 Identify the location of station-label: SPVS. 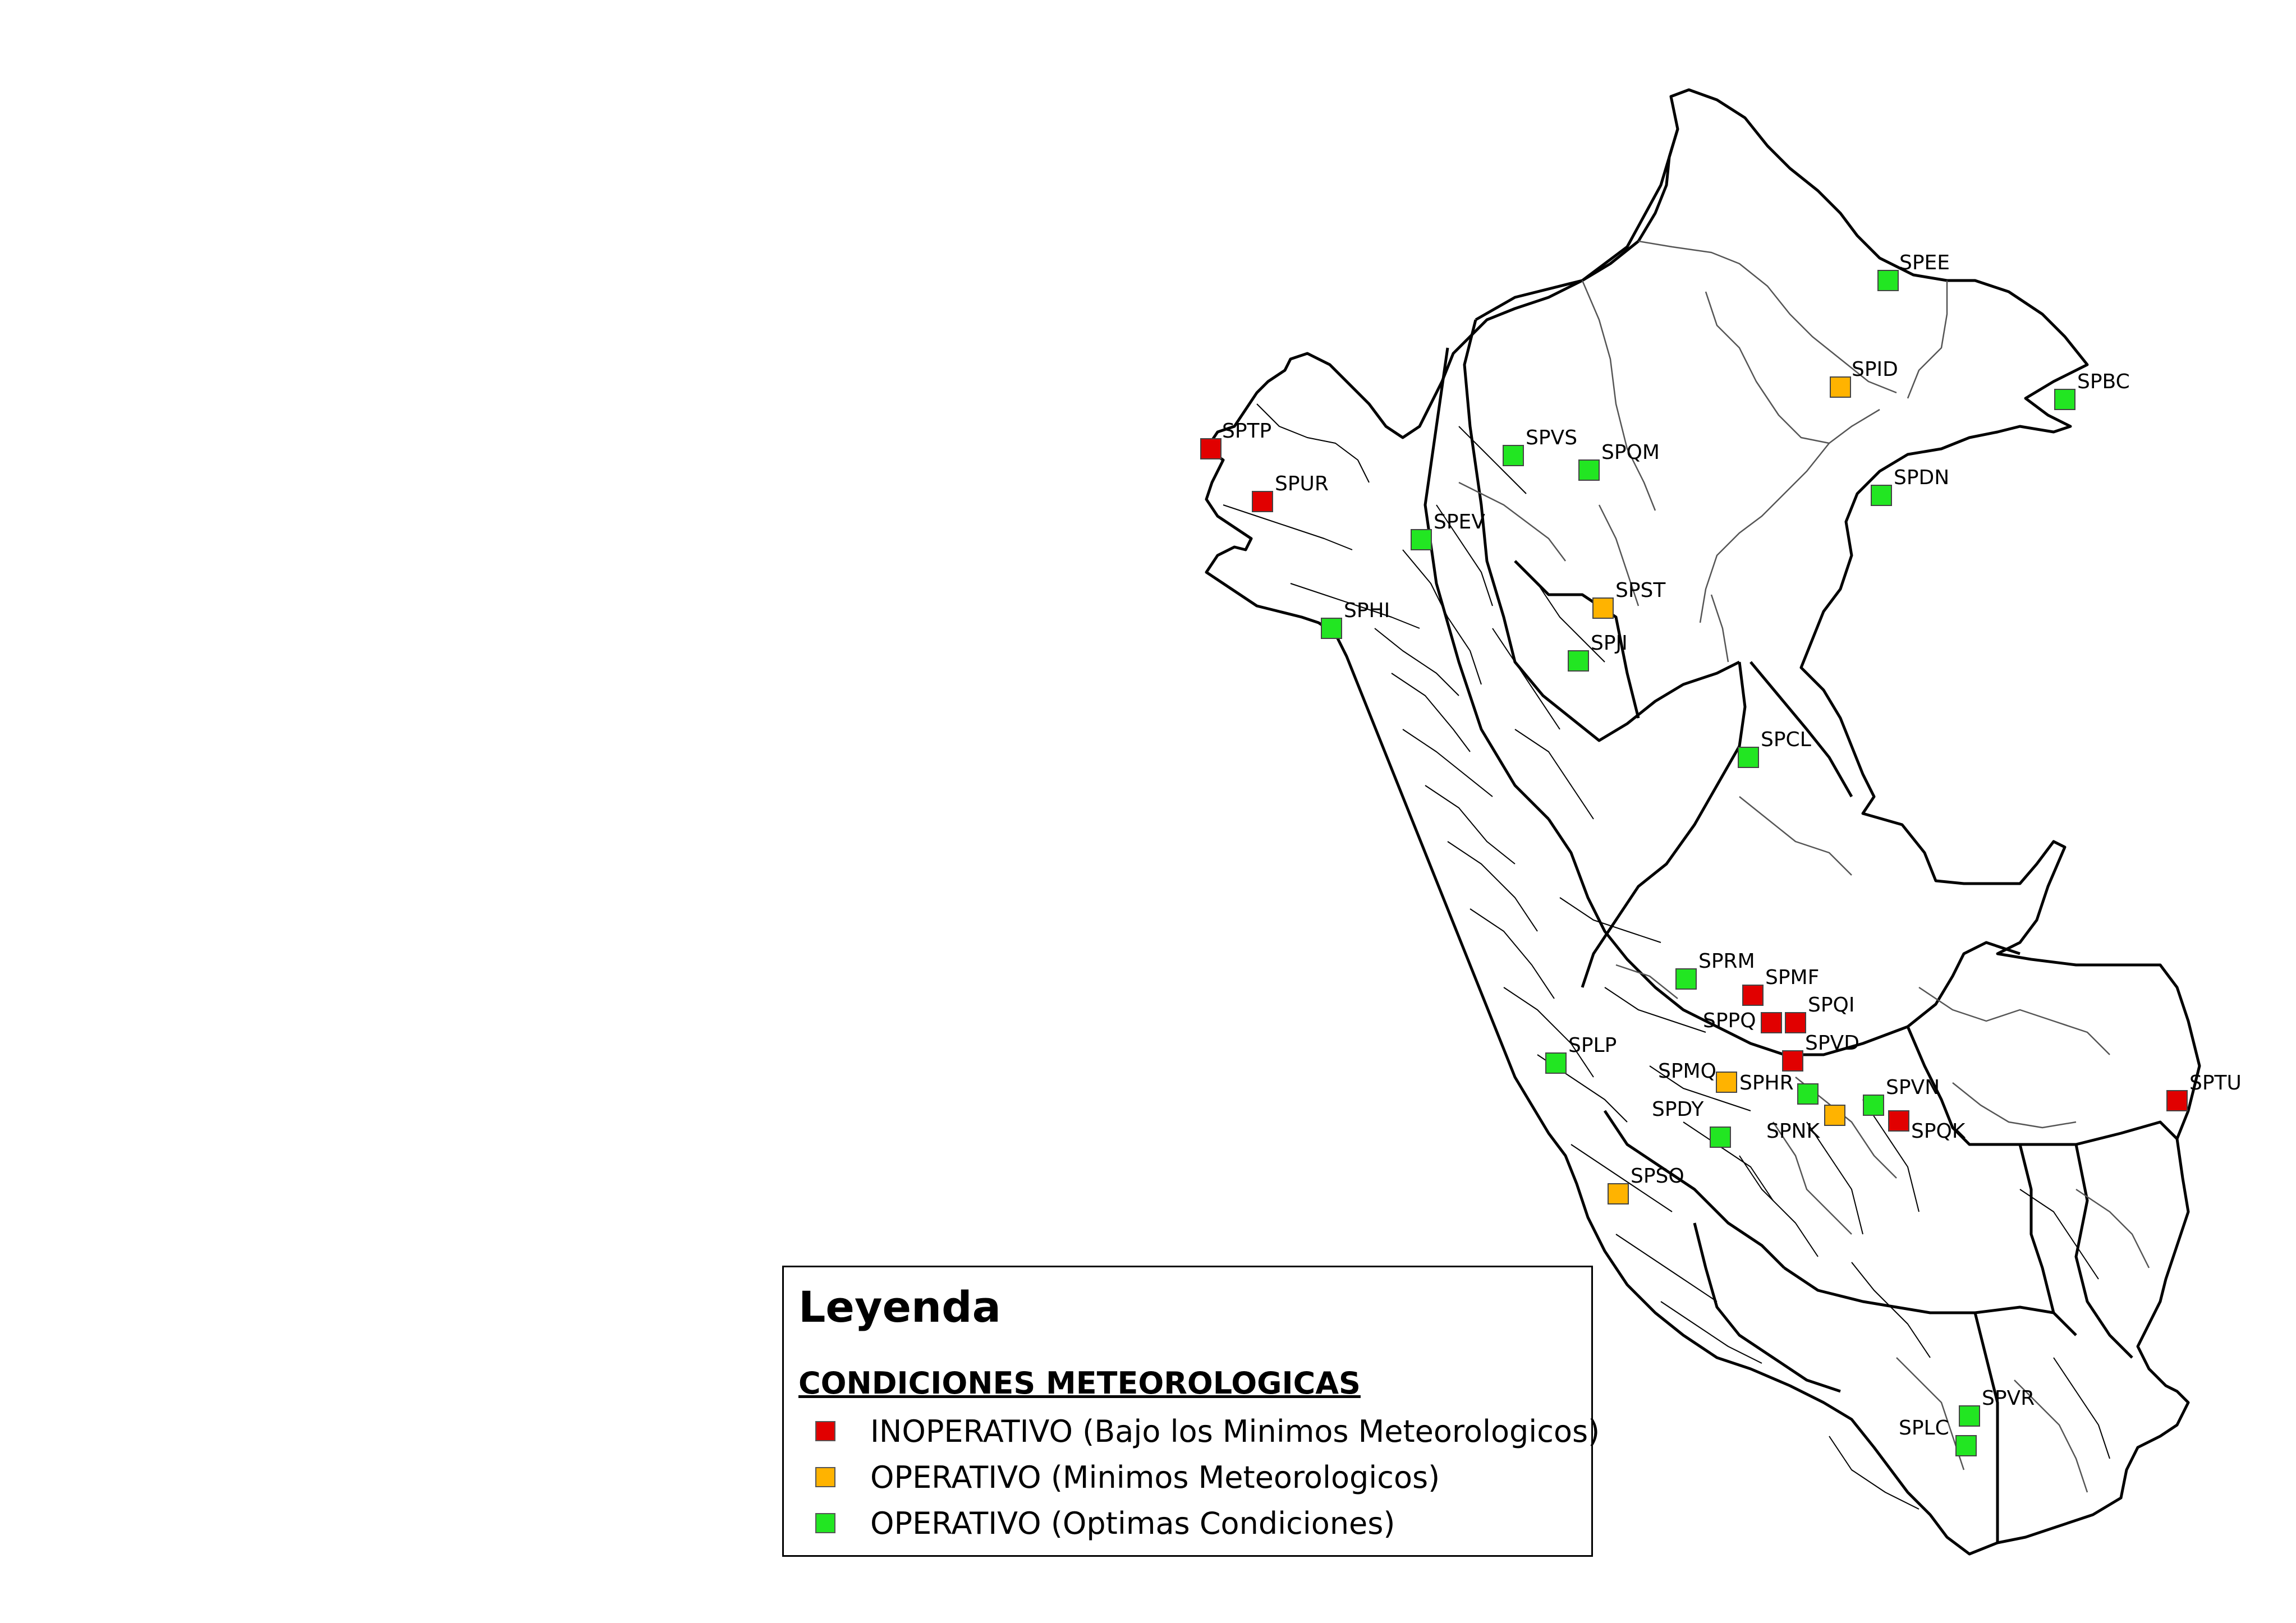
(1551, 437).